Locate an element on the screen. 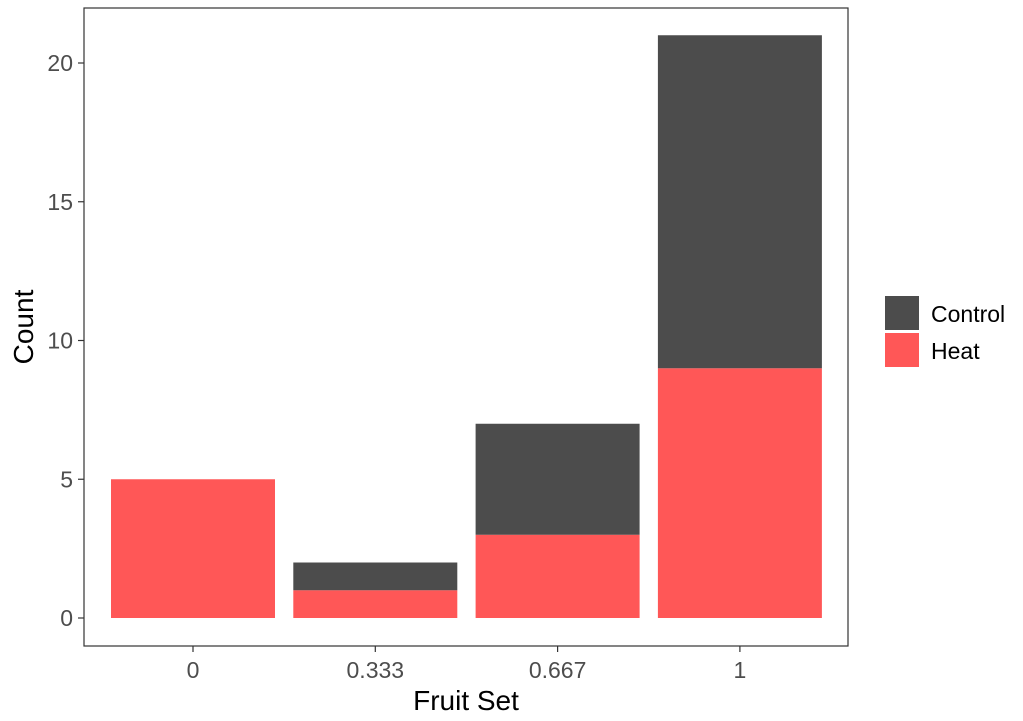 The image size is (1023, 721). y-tick-label: 10 is located at coordinates (60, 341).